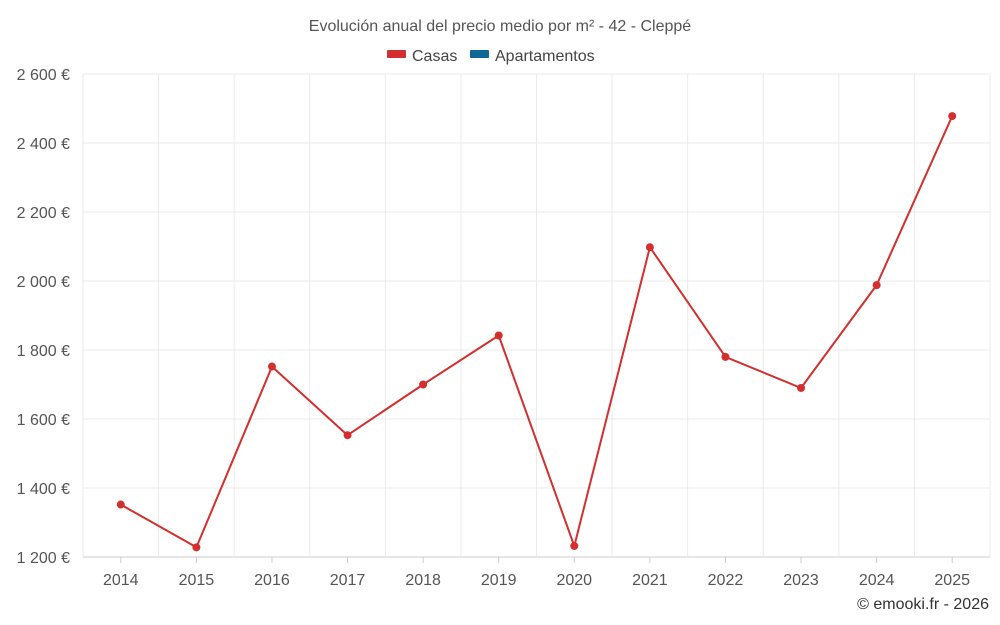 Image resolution: width=1000 pixels, height=625 pixels. What do you see at coordinates (43, 213) in the screenshot?
I see `y-tick-label: 2 200 €` at bounding box center [43, 213].